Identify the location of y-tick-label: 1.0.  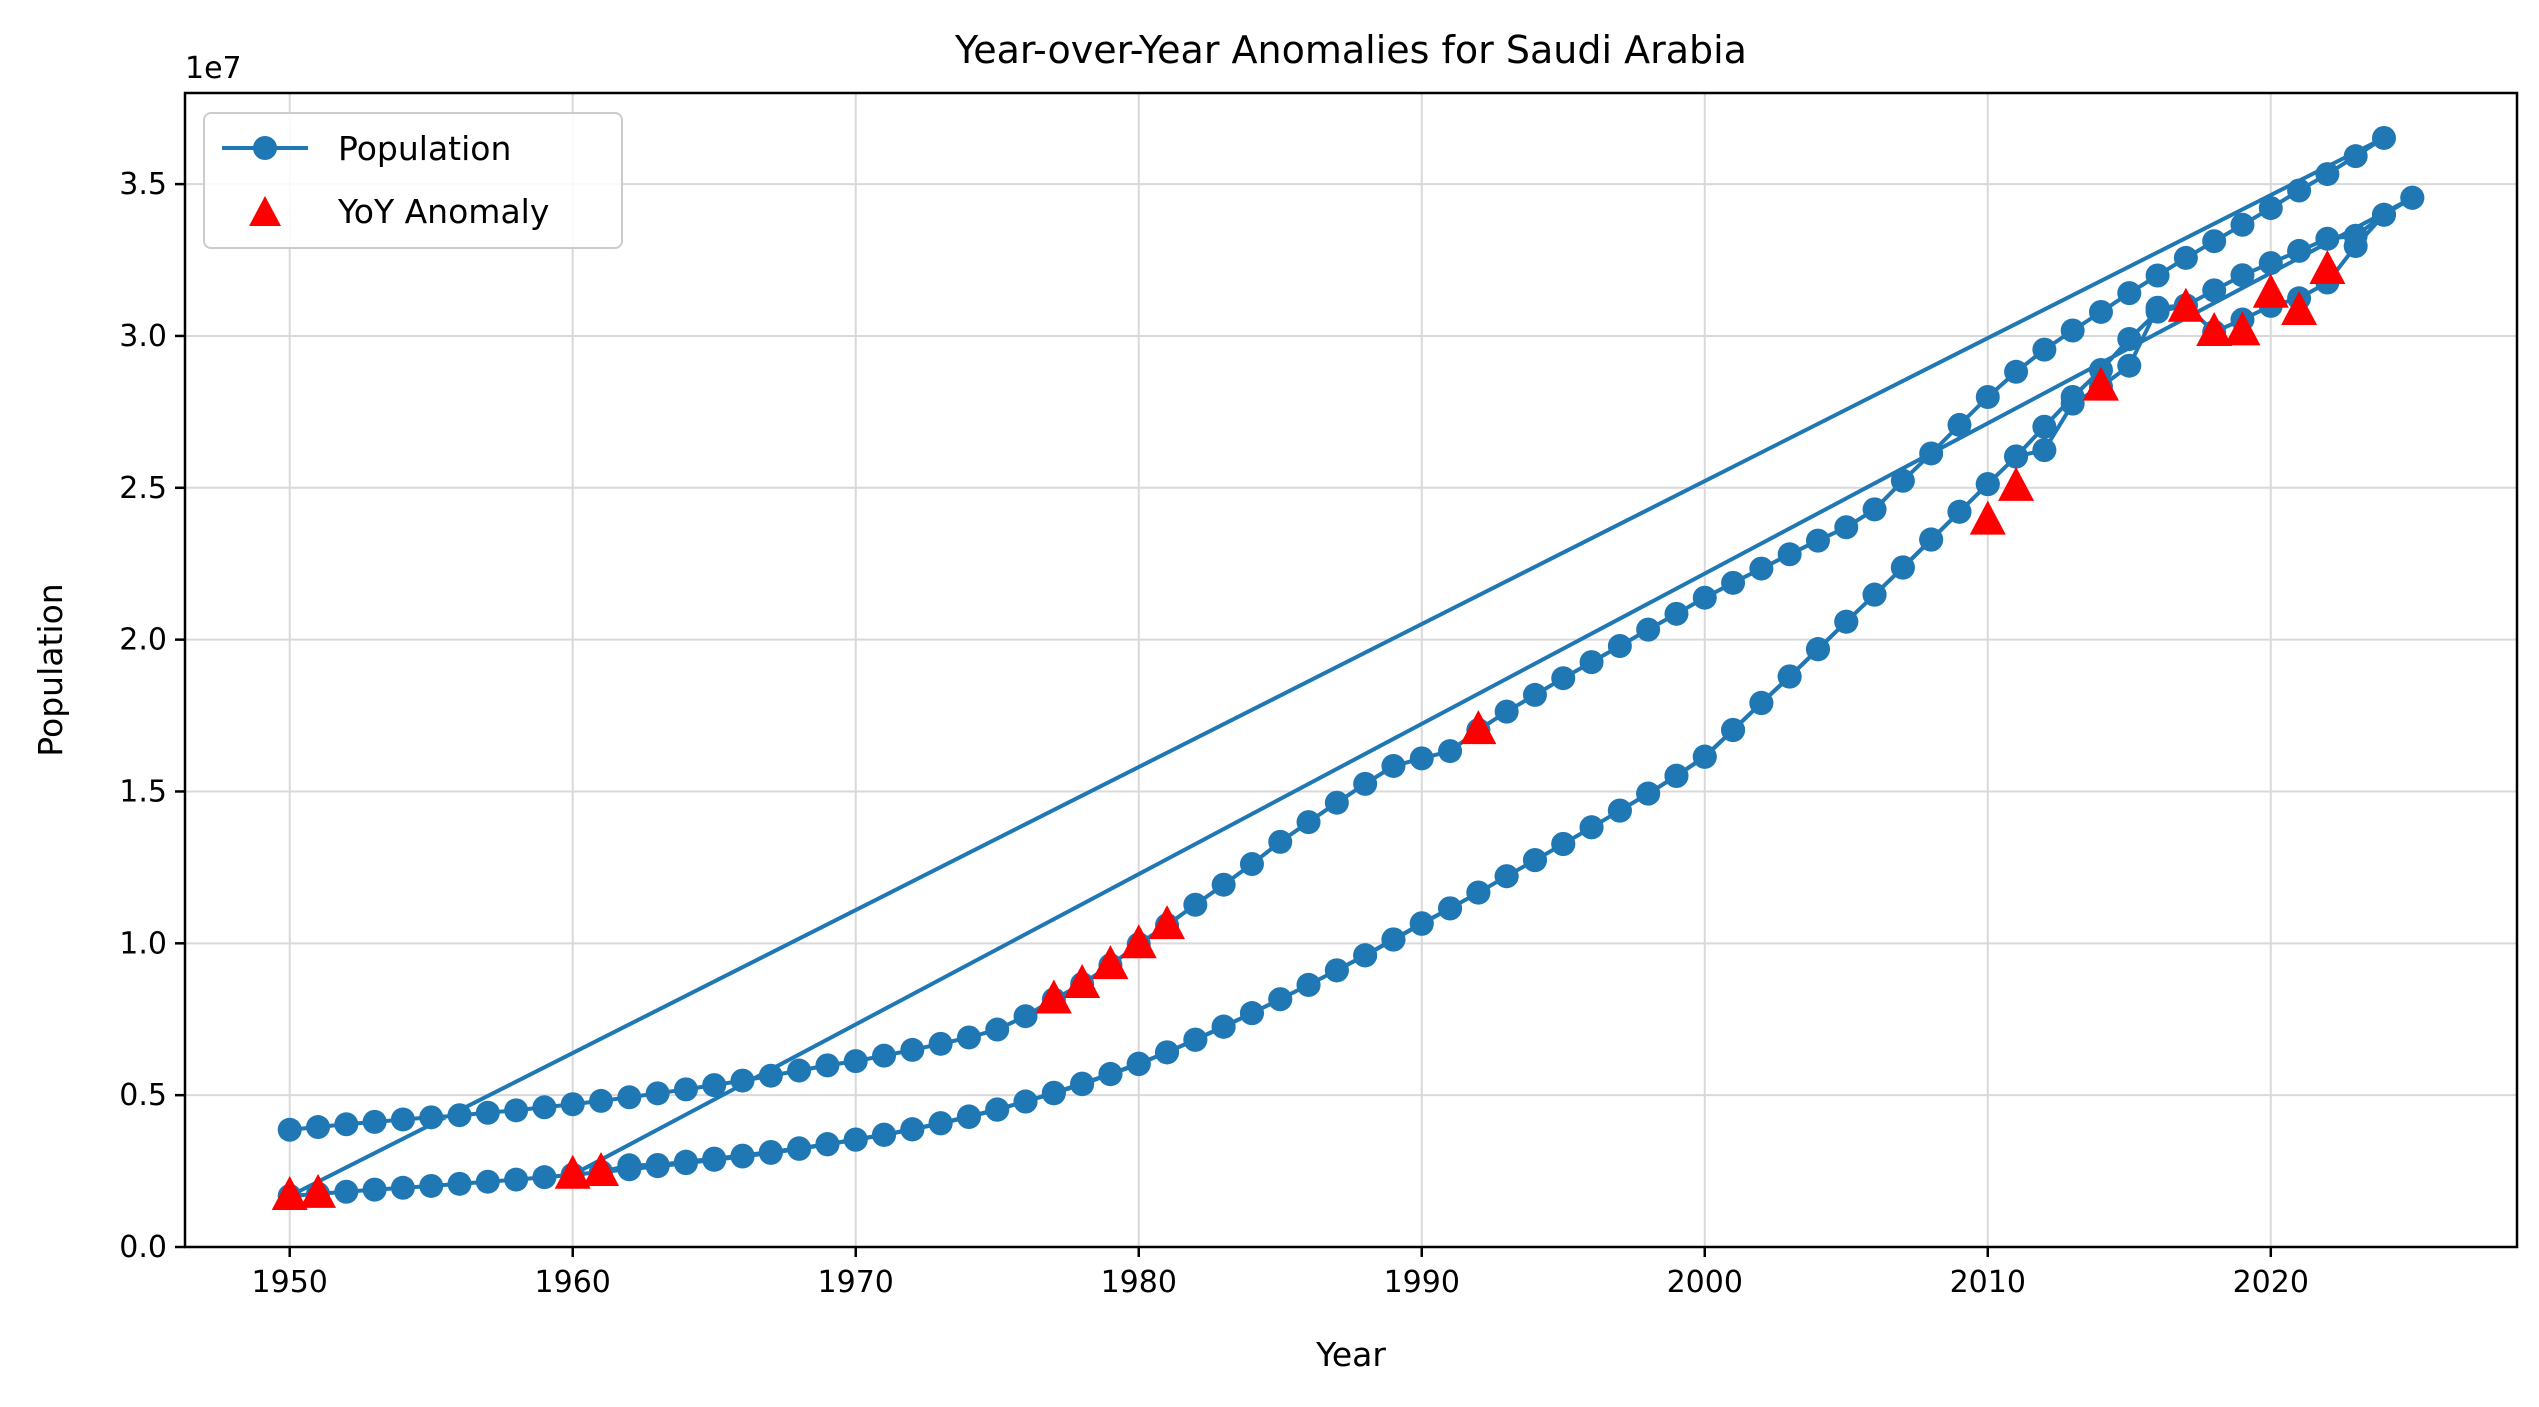
(143, 943).